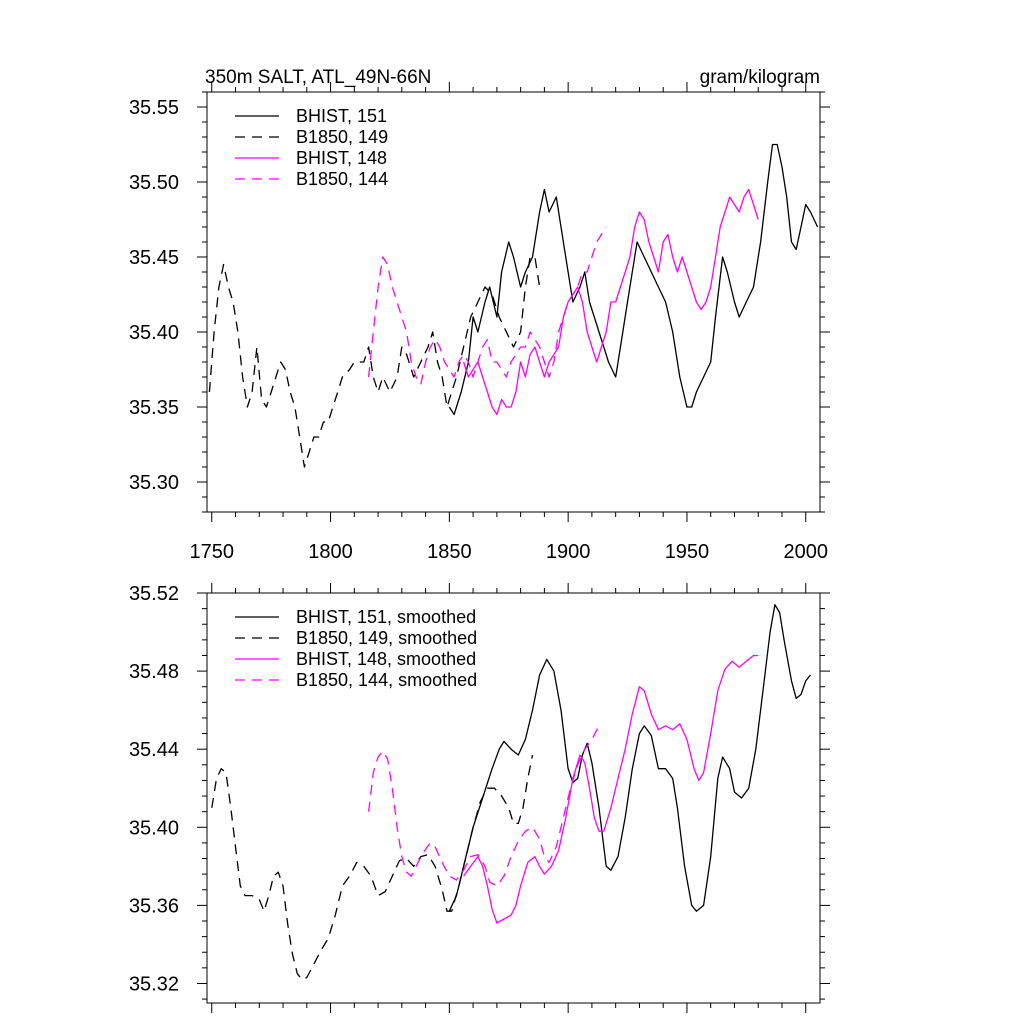 Image resolution: width=1024 pixels, height=1024 pixels. What do you see at coordinates (154, 483) in the screenshot?
I see `y-tick-label: 35.30` at bounding box center [154, 483].